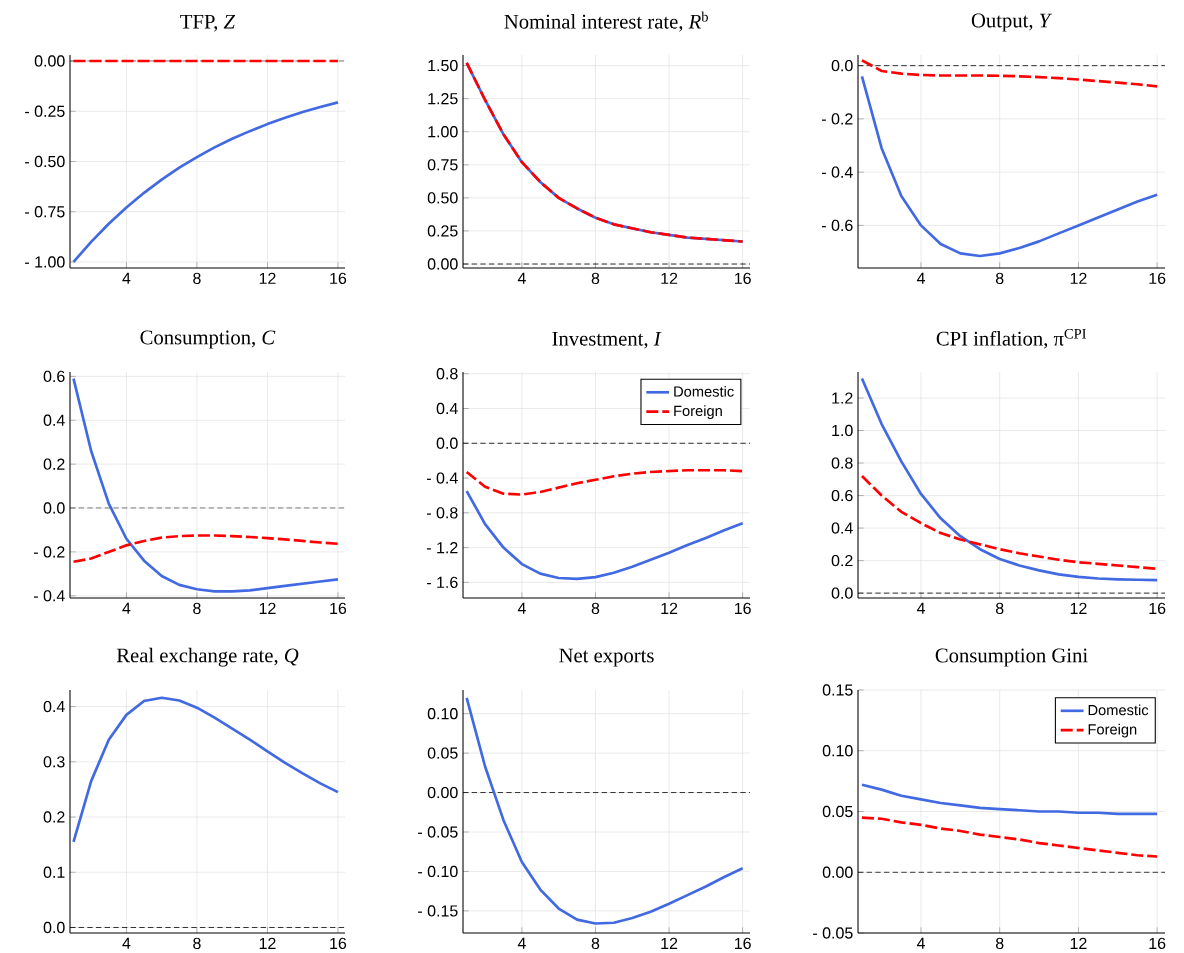 This screenshot has height=953, width=1184. What do you see at coordinates (54, 872) in the screenshot?
I see `y-tick-label: 0.1` at bounding box center [54, 872].